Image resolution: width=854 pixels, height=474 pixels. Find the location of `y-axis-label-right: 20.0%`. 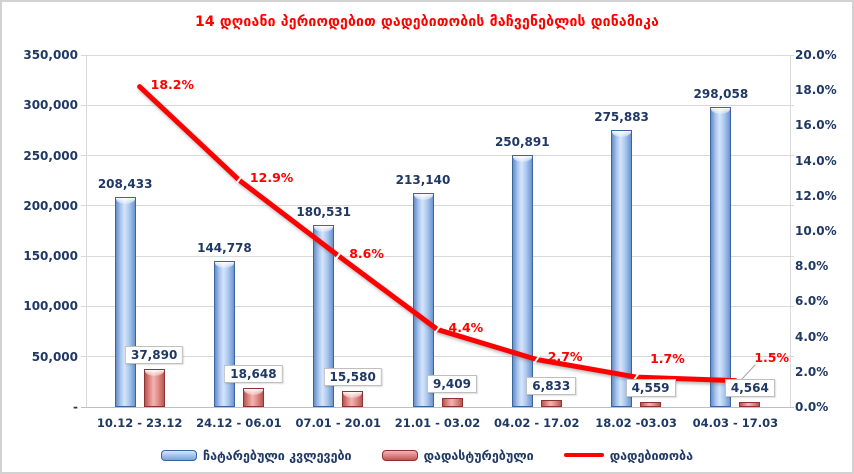

y-axis-label-right: 20.0% is located at coordinates (816, 55).